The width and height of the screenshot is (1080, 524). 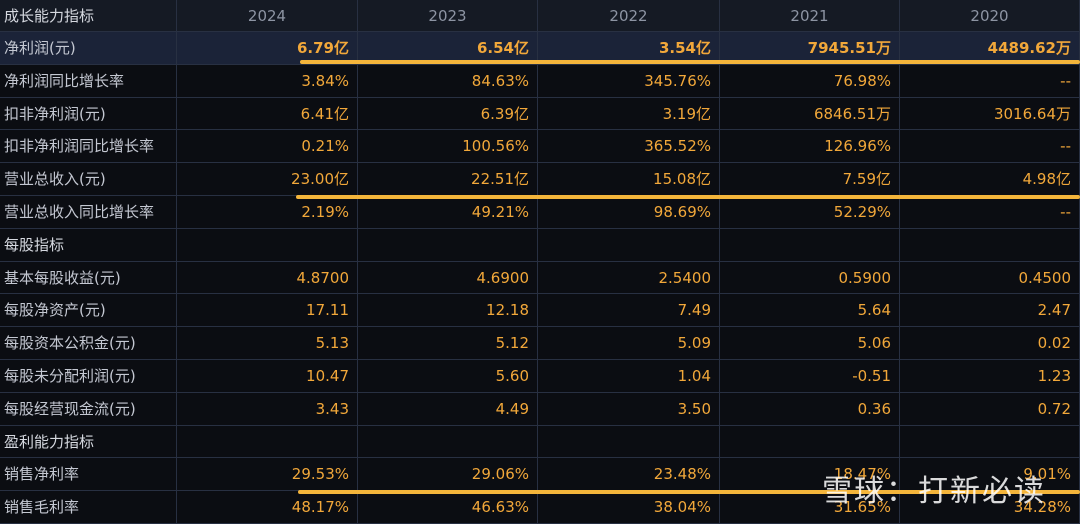 What do you see at coordinates (629, 48) in the screenshot?
I see `value-cell: 3.54亿` at bounding box center [629, 48].